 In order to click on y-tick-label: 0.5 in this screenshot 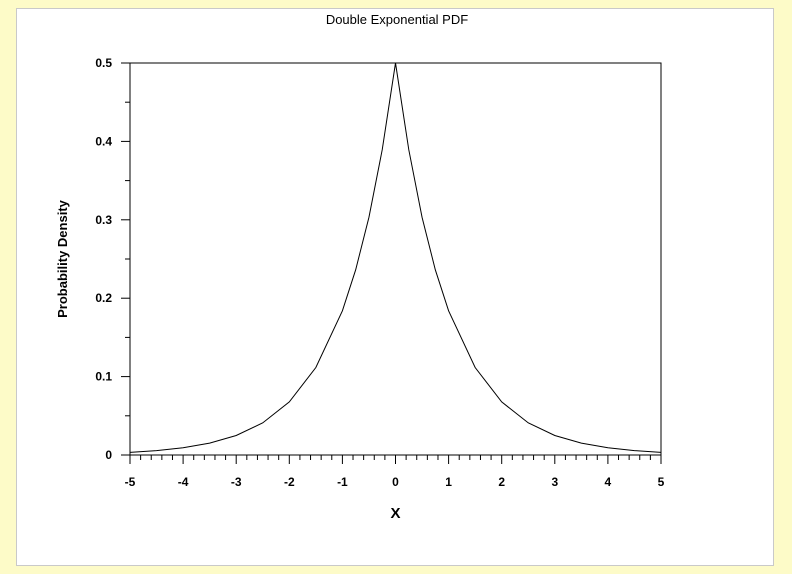, I will do `click(103, 63)`.